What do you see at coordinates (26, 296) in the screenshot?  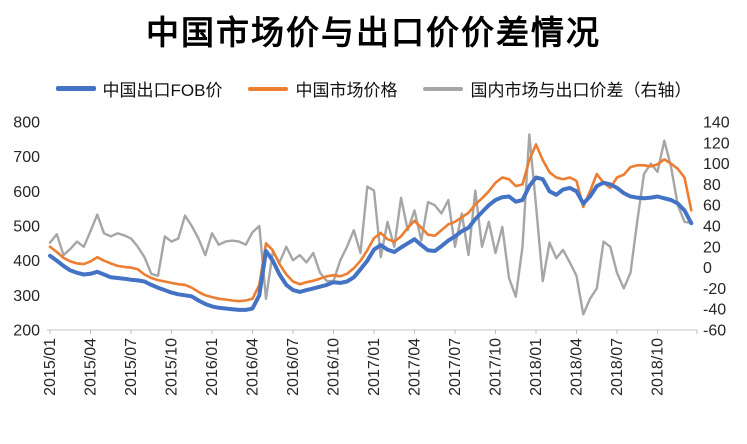 I see `left-axis-tick-label: 300` at bounding box center [26, 296].